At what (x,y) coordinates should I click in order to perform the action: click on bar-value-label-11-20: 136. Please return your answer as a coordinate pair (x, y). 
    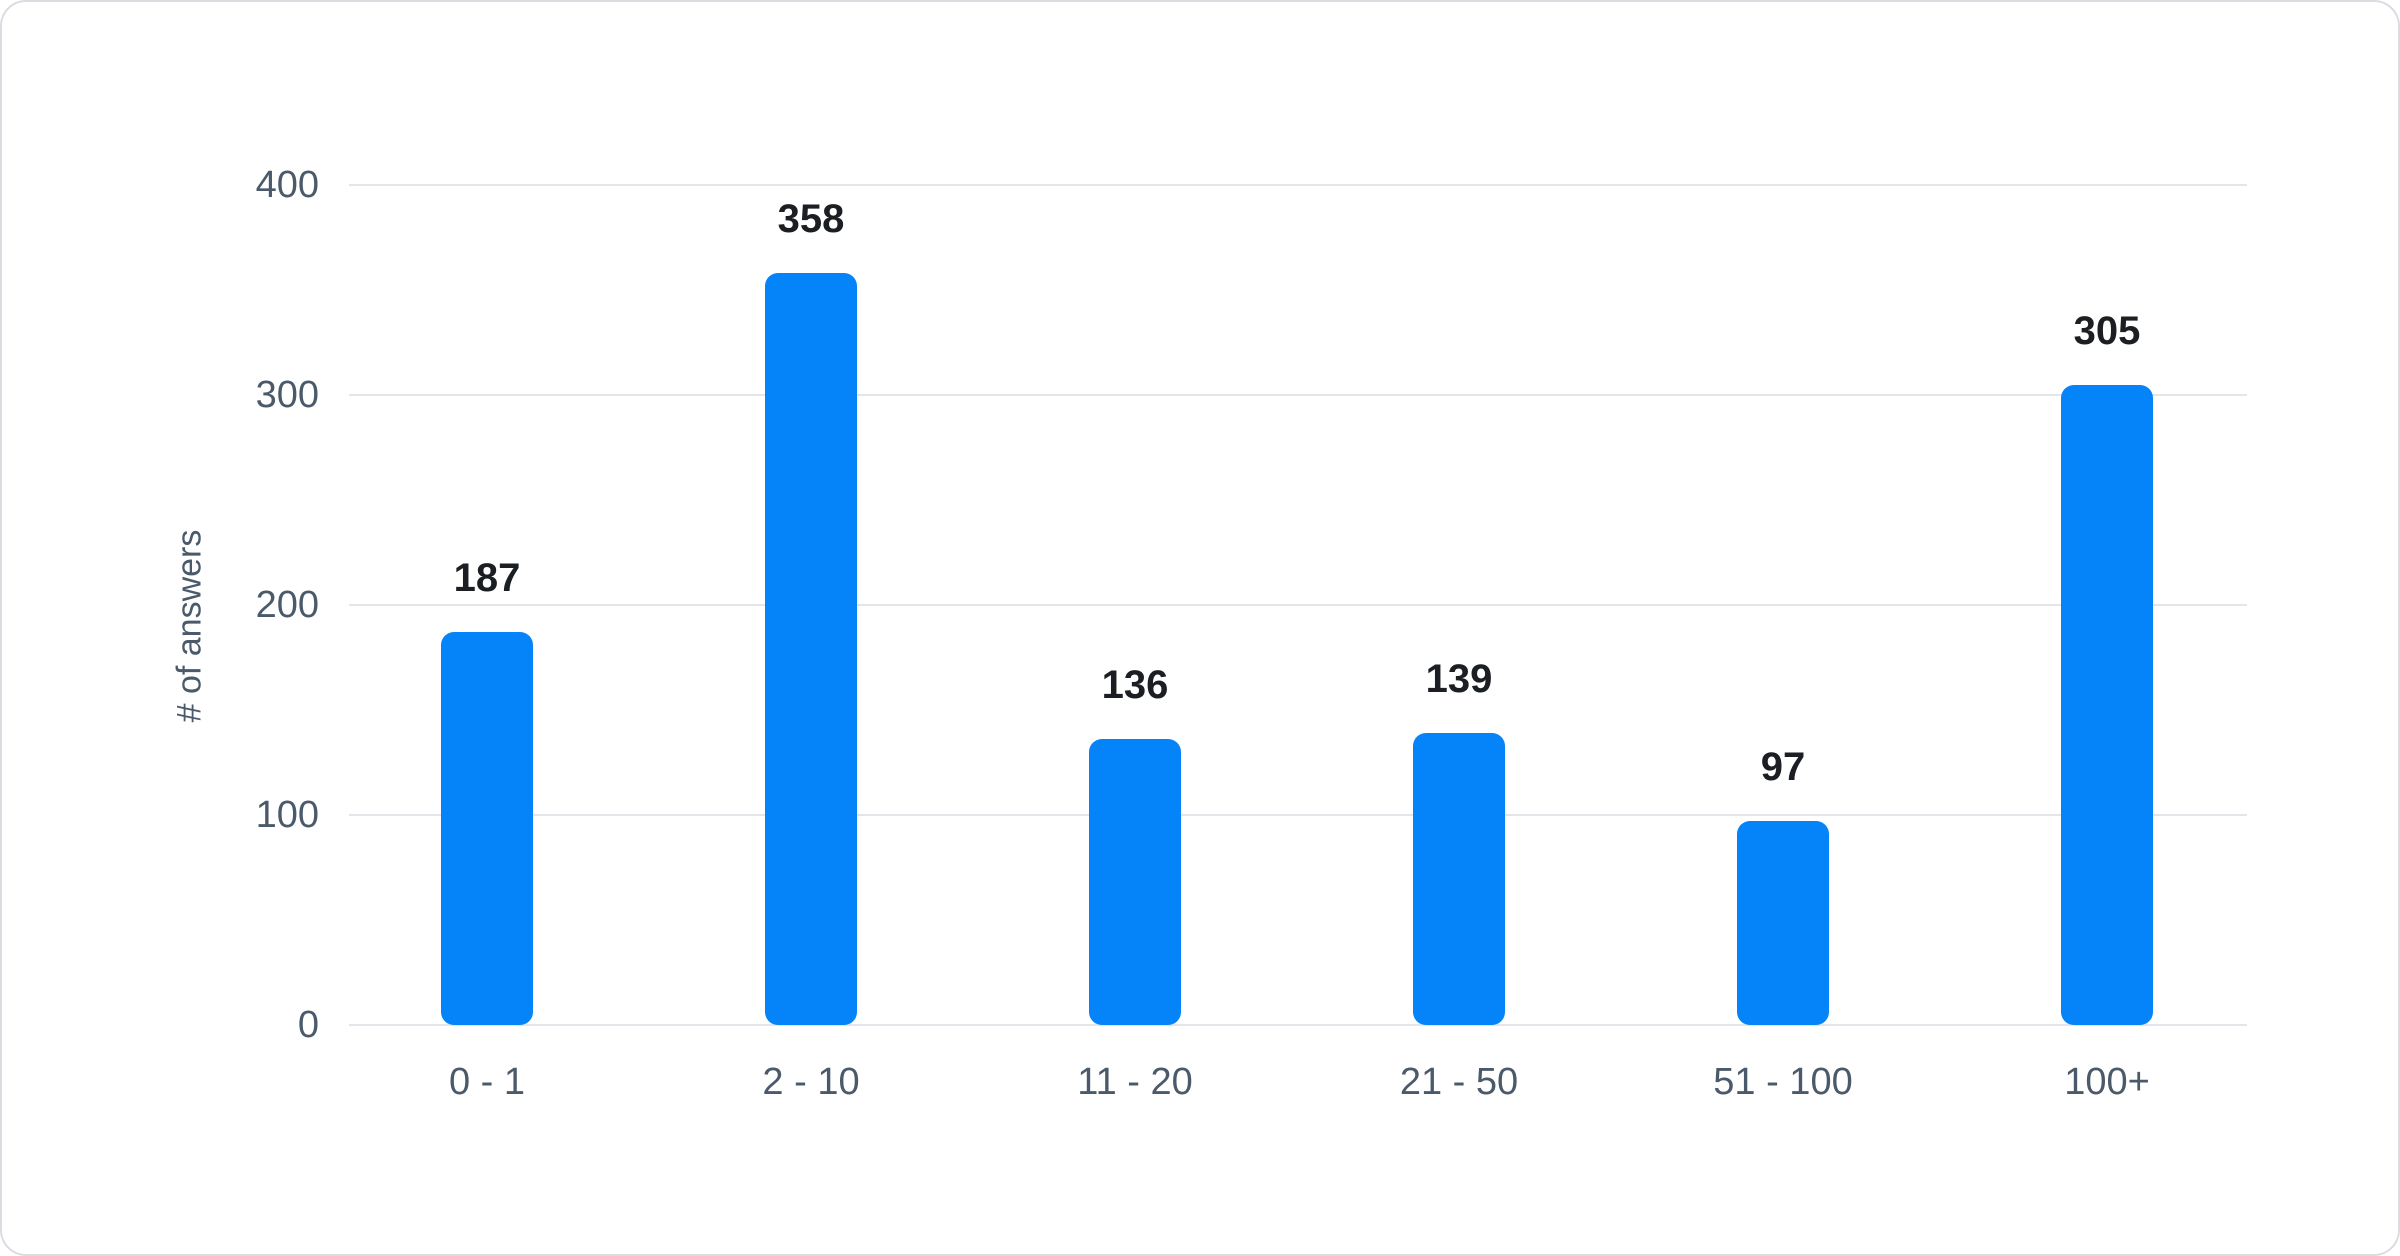
    Looking at the image, I should click on (1135, 685).